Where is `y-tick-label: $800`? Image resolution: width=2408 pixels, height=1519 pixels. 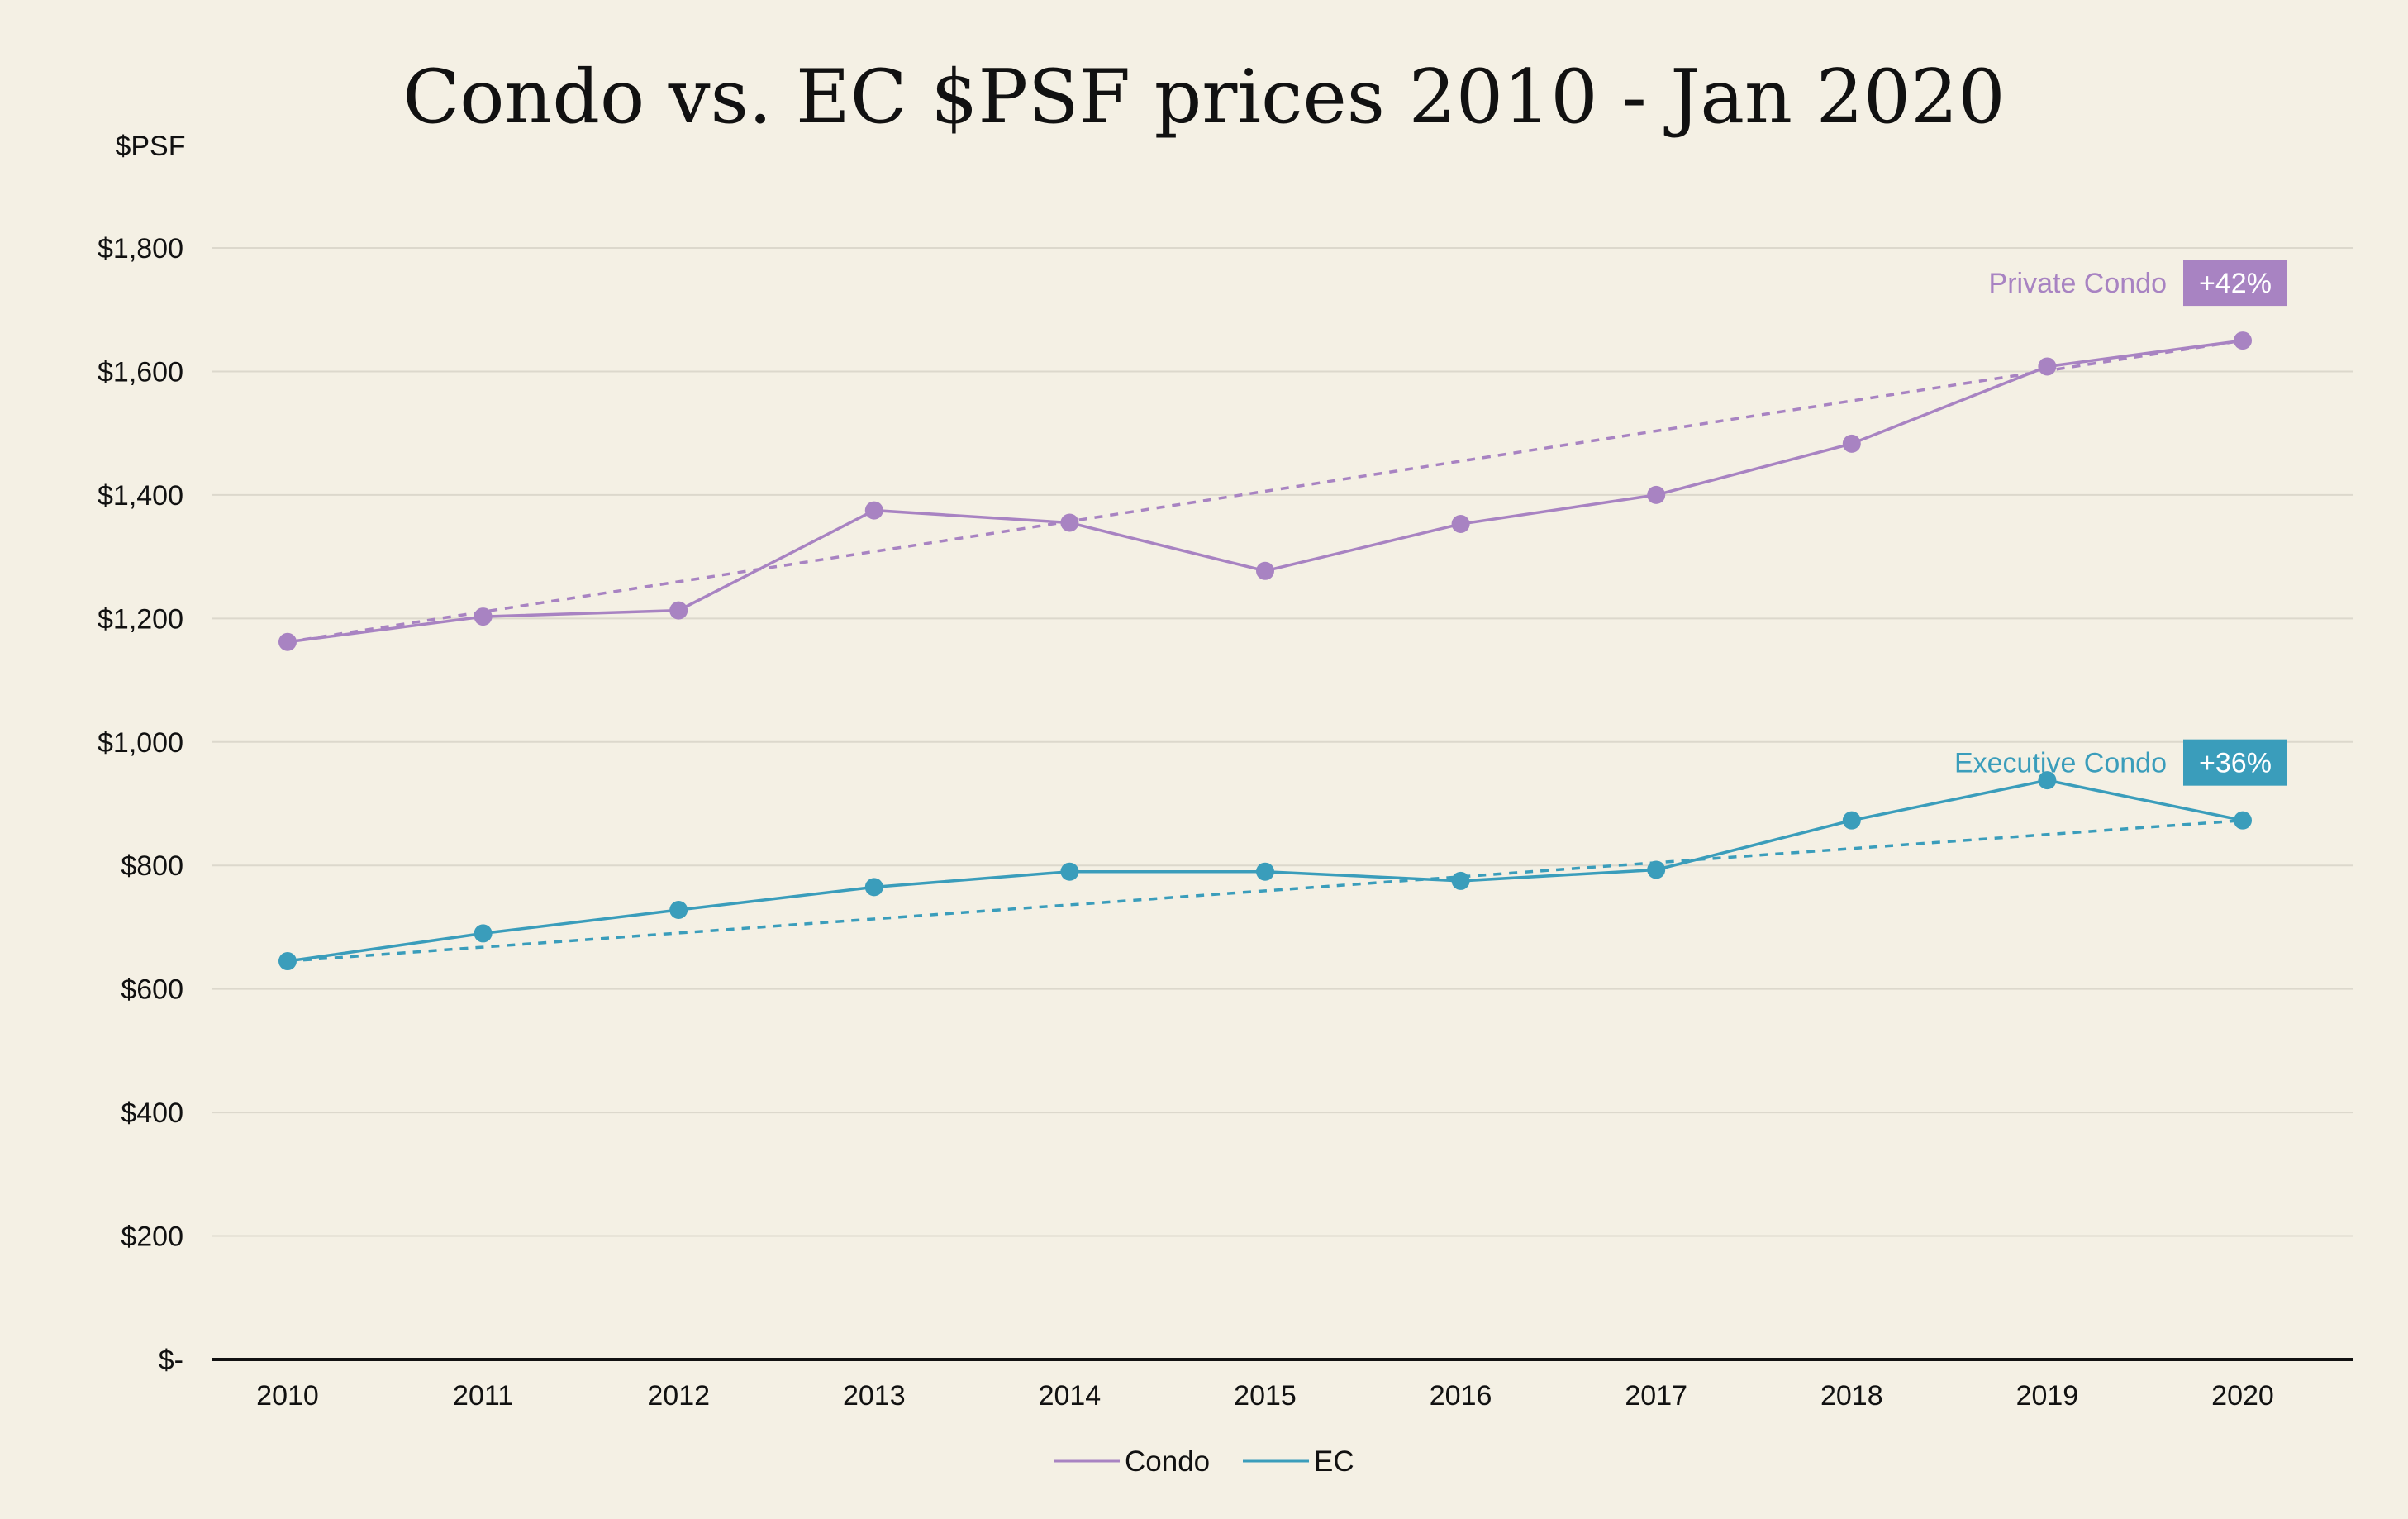
y-tick-label: $800 is located at coordinates (152, 866).